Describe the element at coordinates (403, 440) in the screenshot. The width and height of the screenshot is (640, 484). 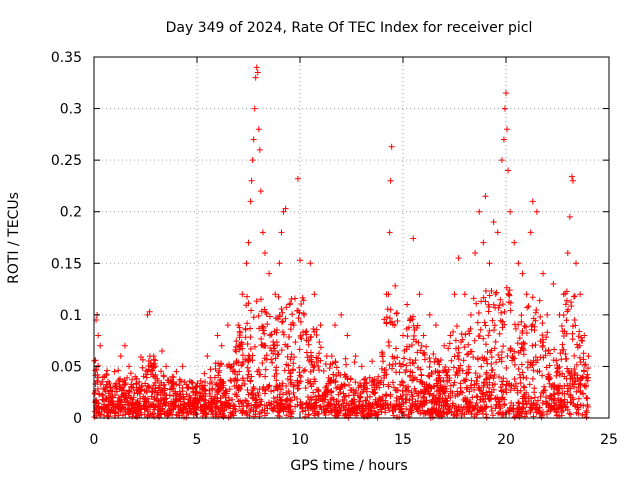
I see `x-tick-label: 15` at that location.